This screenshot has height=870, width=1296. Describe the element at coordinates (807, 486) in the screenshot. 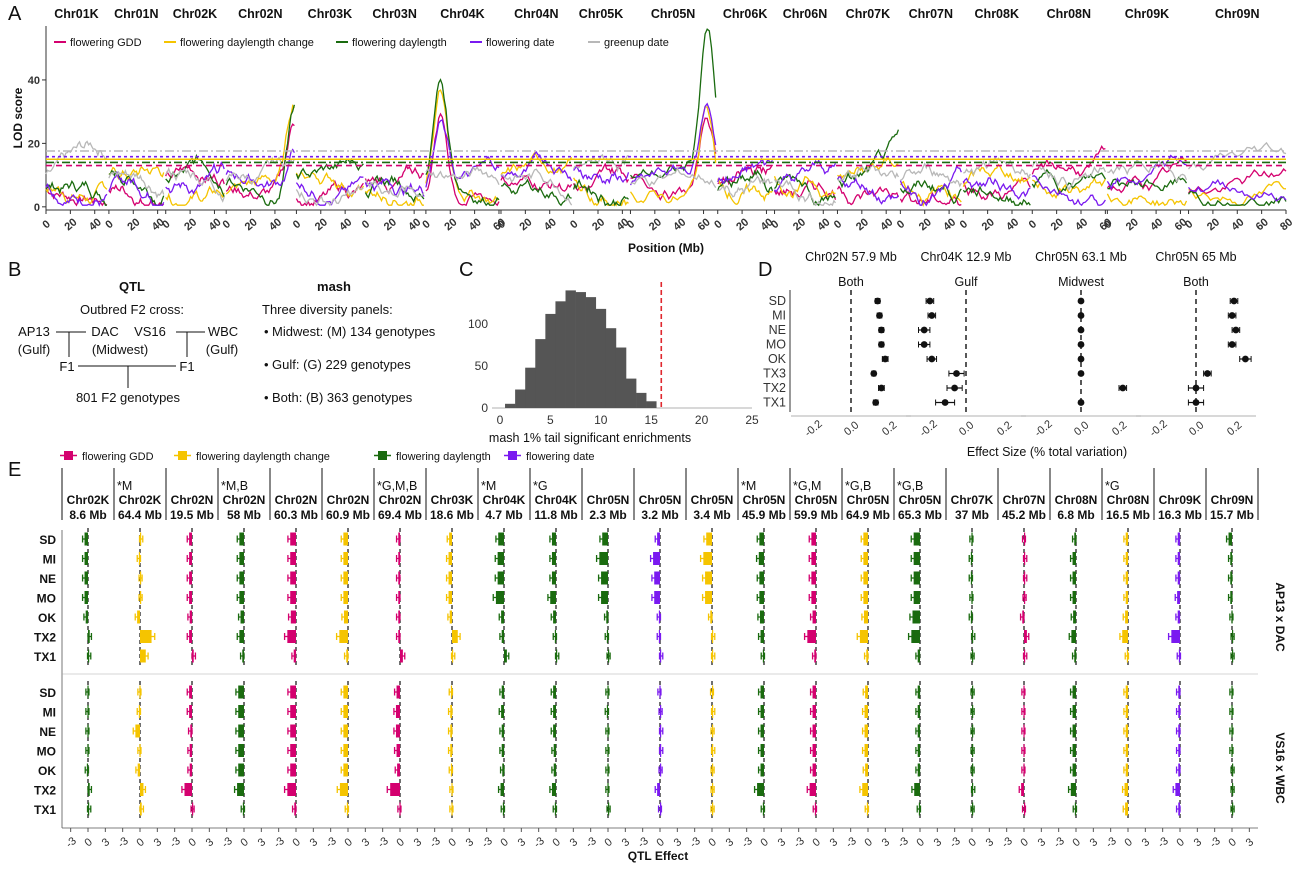

I see `col-note-14: *G,M` at that location.